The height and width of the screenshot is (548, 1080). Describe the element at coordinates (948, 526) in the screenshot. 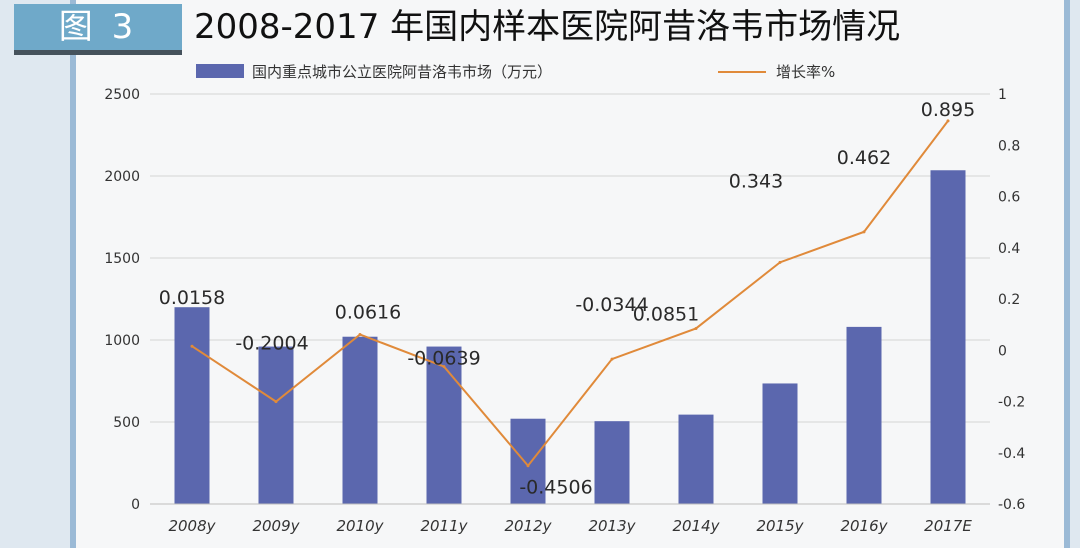

I see `category-label: 2017E` at that location.